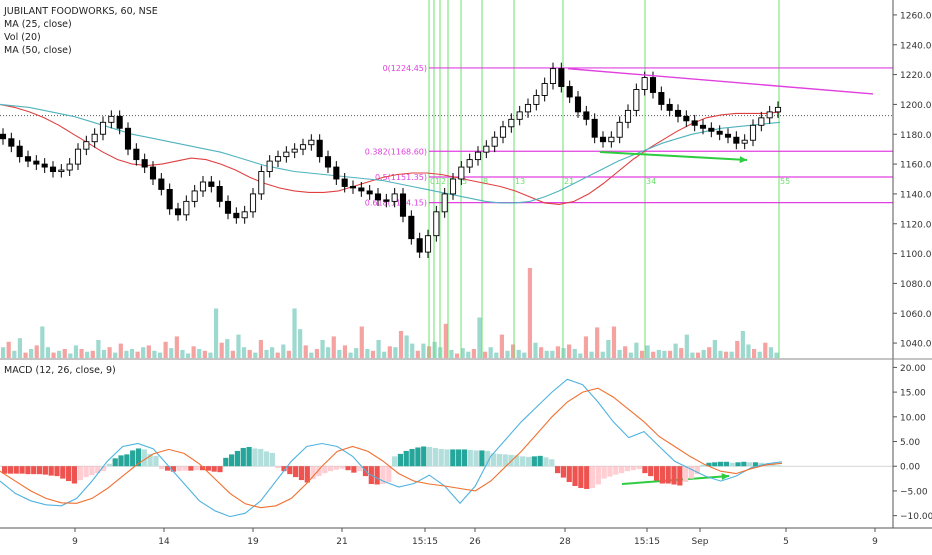 The height and width of the screenshot is (555, 932). I want to click on time-tick-label: 26, so click(475, 542).